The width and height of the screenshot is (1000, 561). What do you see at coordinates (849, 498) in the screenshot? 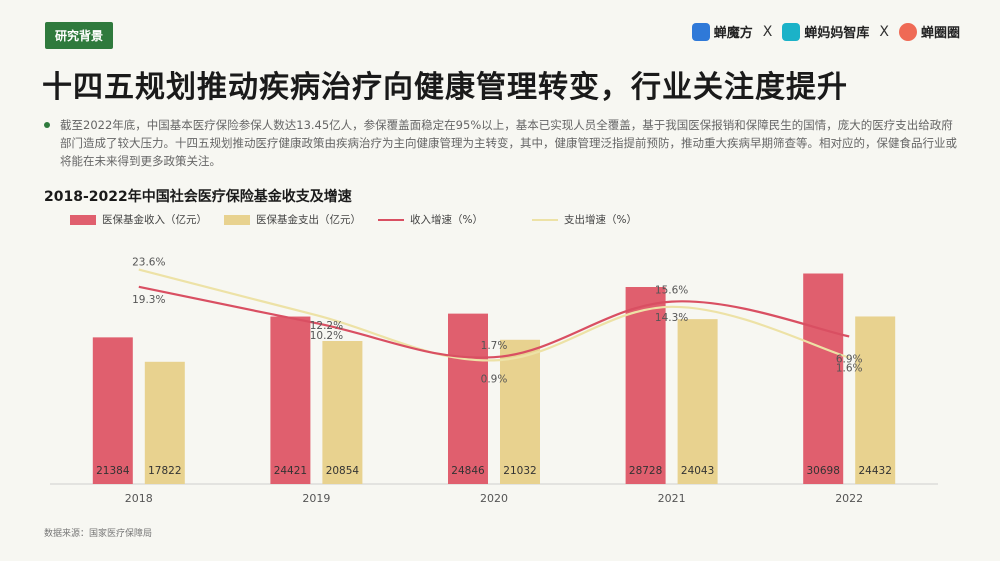
I see `x-tick-label: 2022` at bounding box center [849, 498].